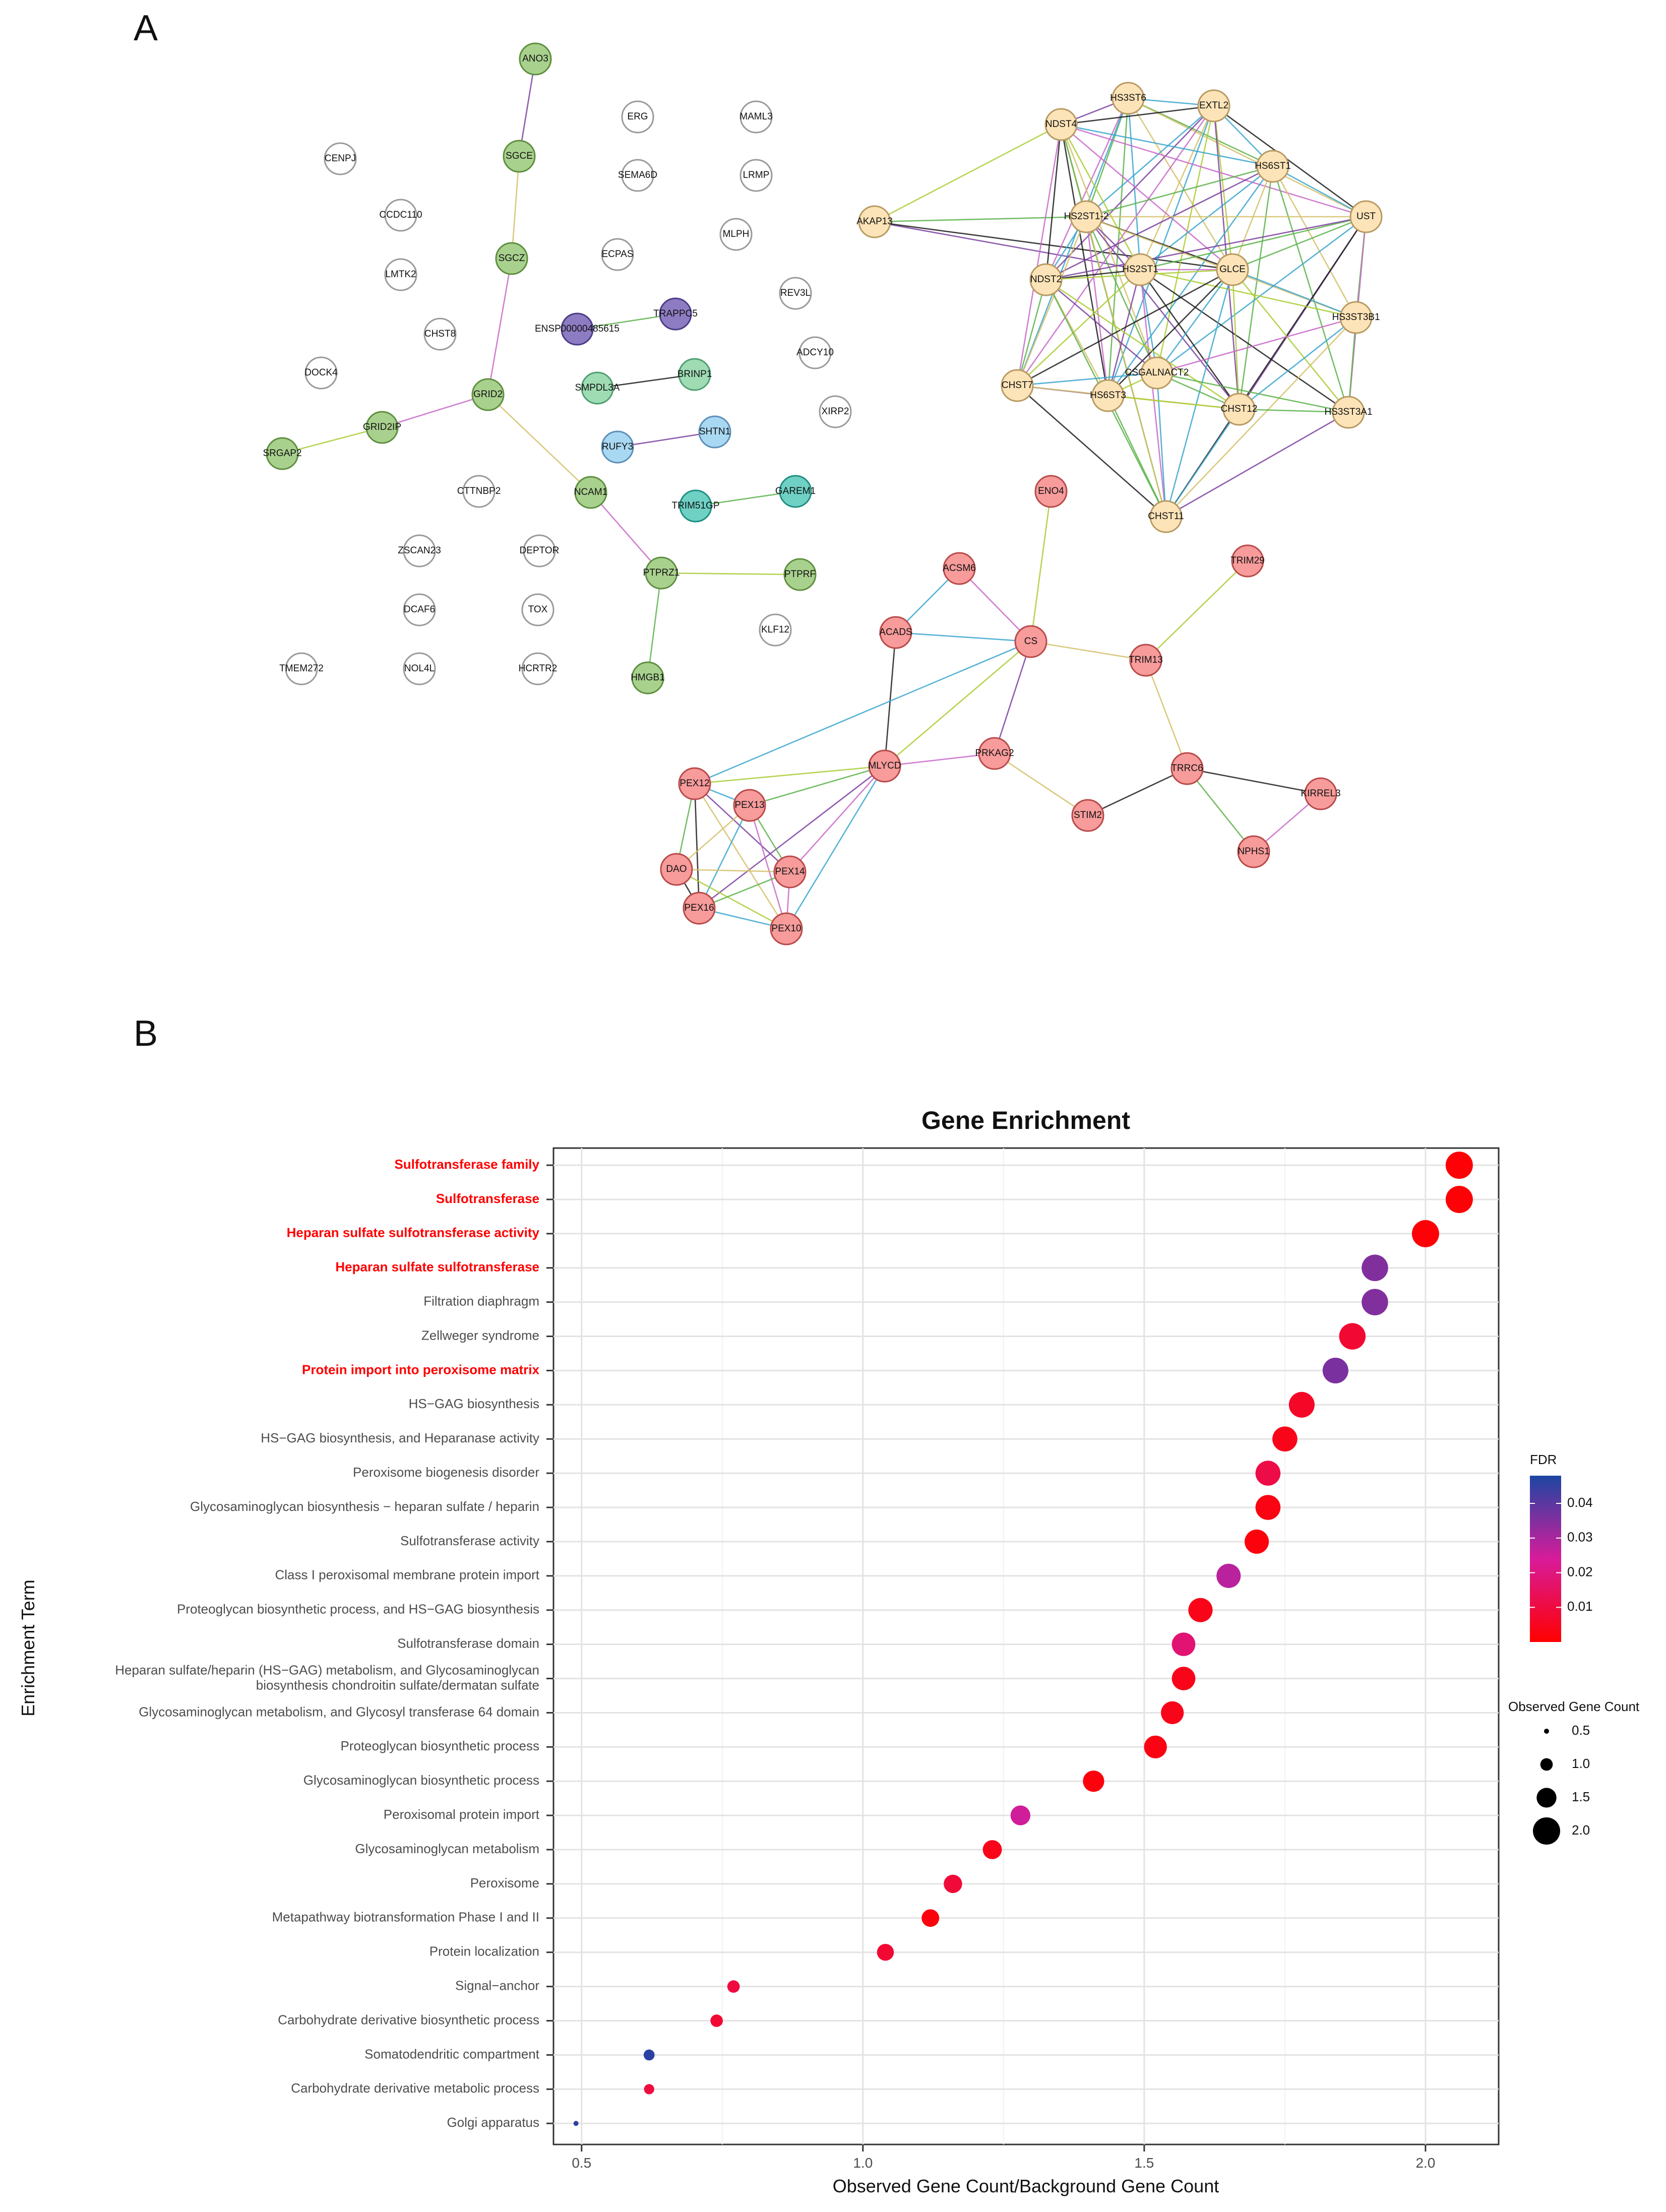  Describe the element at coordinates (786, 928) in the screenshot. I see `node-pex10: PEX10` at that location.